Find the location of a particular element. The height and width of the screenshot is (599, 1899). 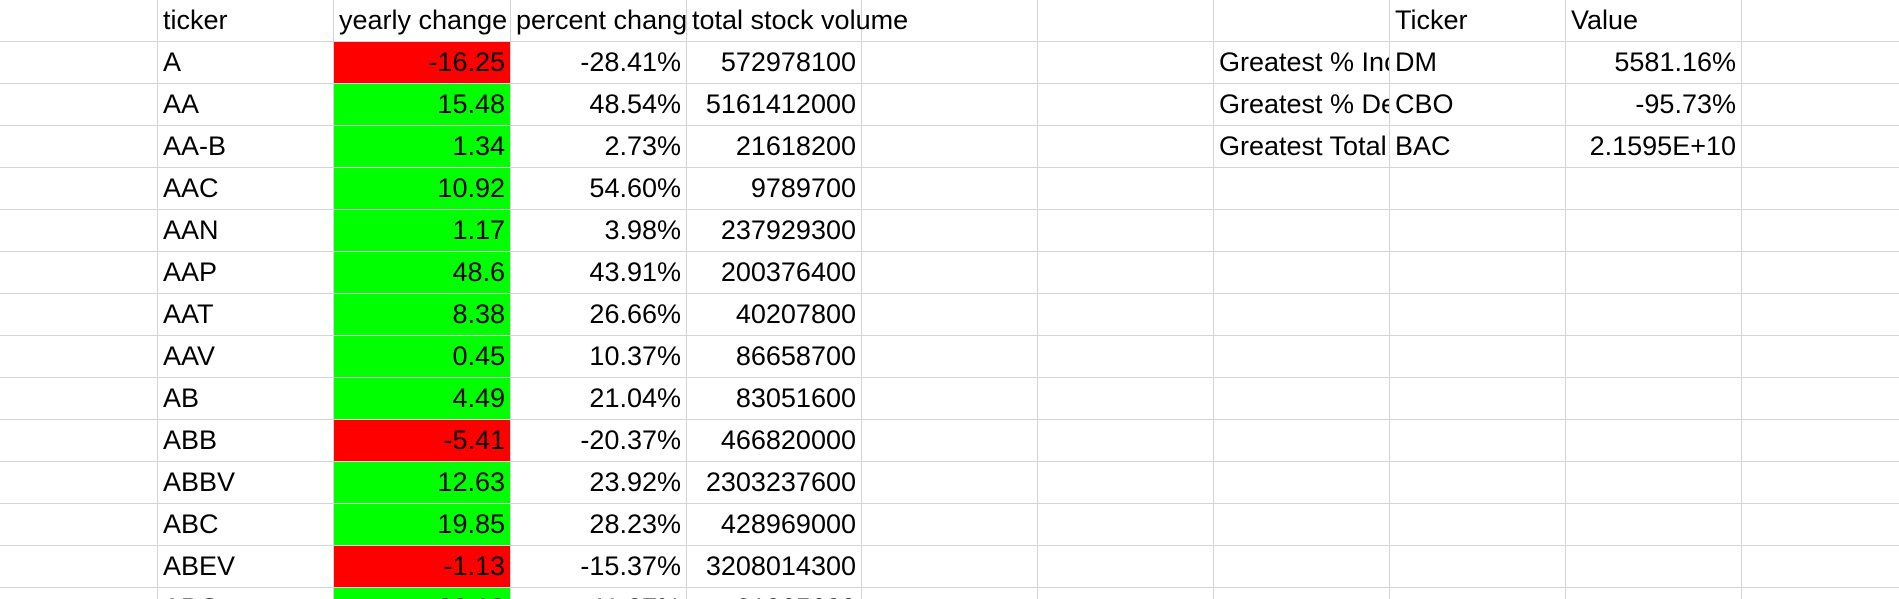

header-ticker: ticker is located at coordinates (246, 21).